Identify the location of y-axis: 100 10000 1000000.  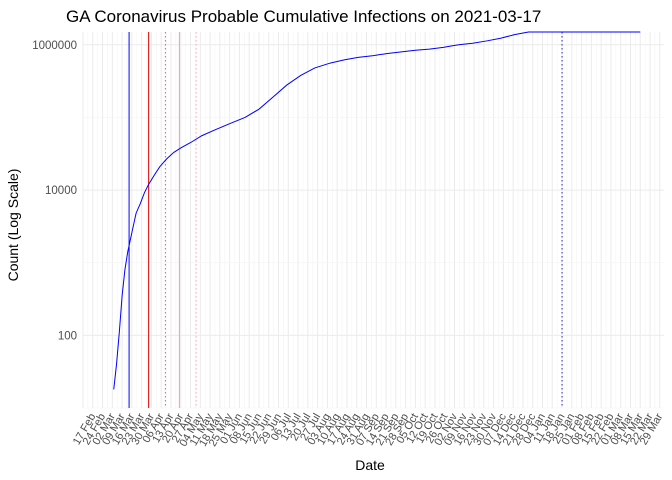
(54, 191).